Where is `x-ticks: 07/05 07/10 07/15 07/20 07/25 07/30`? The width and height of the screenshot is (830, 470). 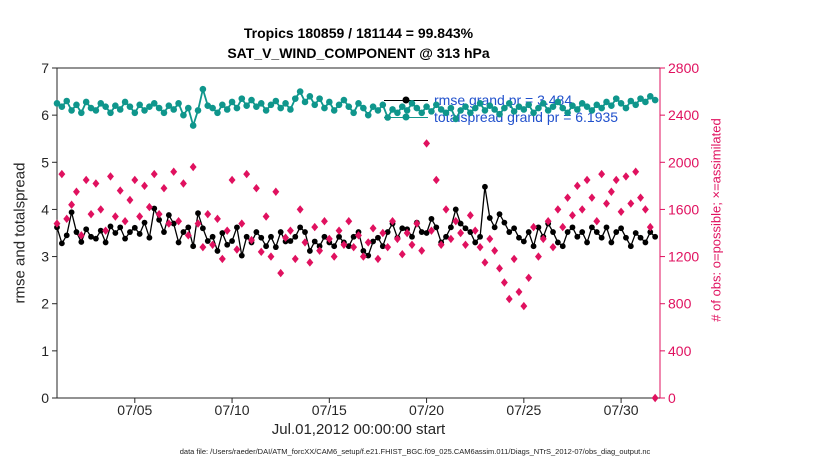
x-ticks: 07/05 07/10 07/15 07/20 07/25 07/30 is located at coordinates (378, 408).